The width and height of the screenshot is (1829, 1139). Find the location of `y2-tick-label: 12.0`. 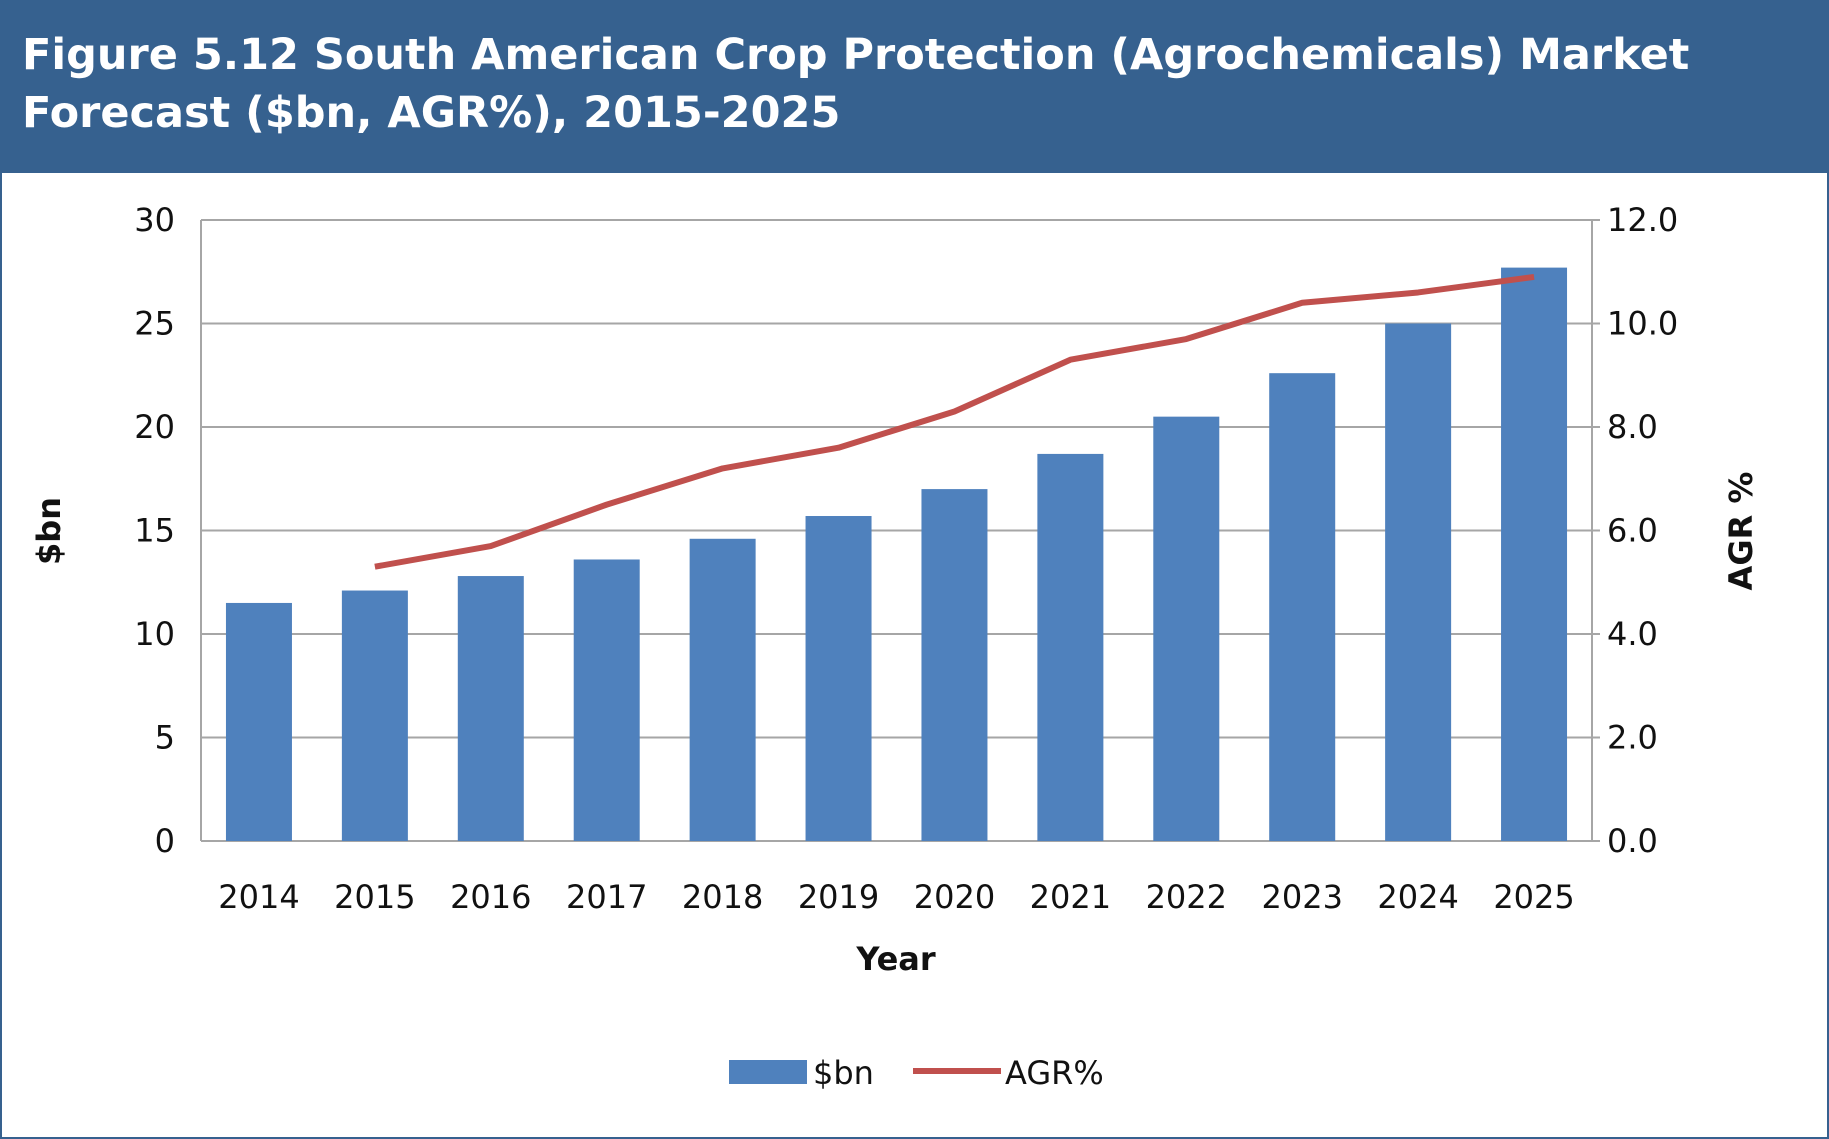

y2-tick-label: 12.0 is located at coordinates (1642, 220).